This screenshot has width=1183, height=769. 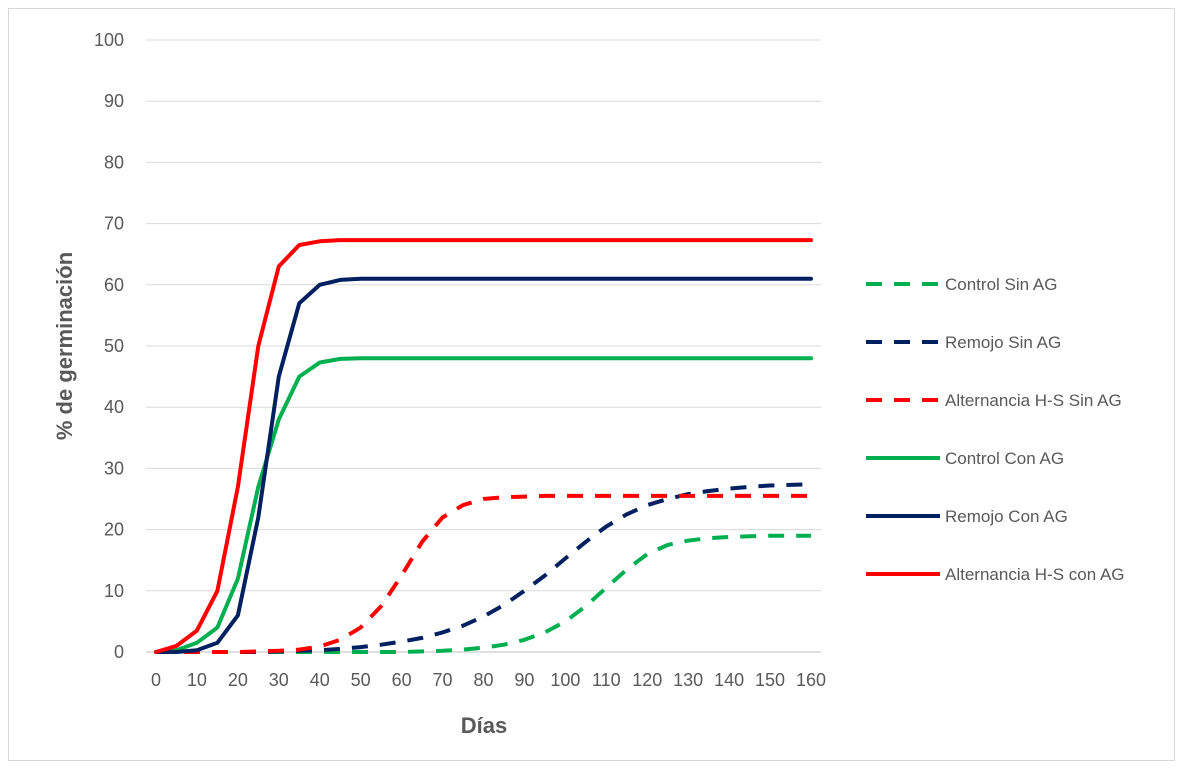 What do you see at coordinates (1006, 516) in the screenshot?
I see `legend-label: Remojo Con AG` at bounding box center [1006, 516].